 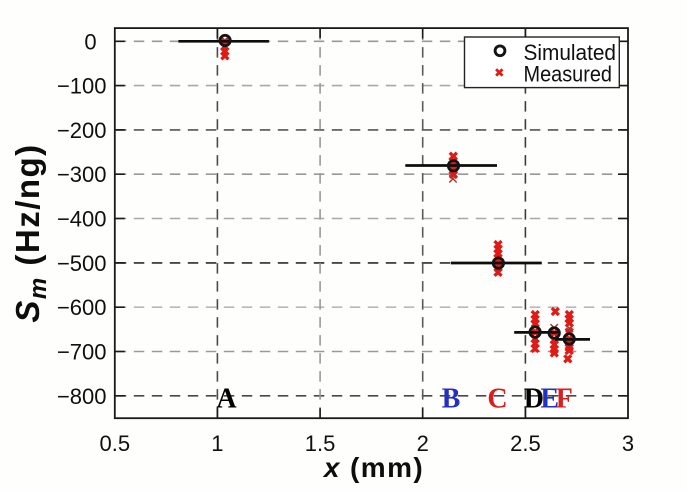 I want to click on svg-text: Sm (Hz/ng), so click(x=30, y=232).